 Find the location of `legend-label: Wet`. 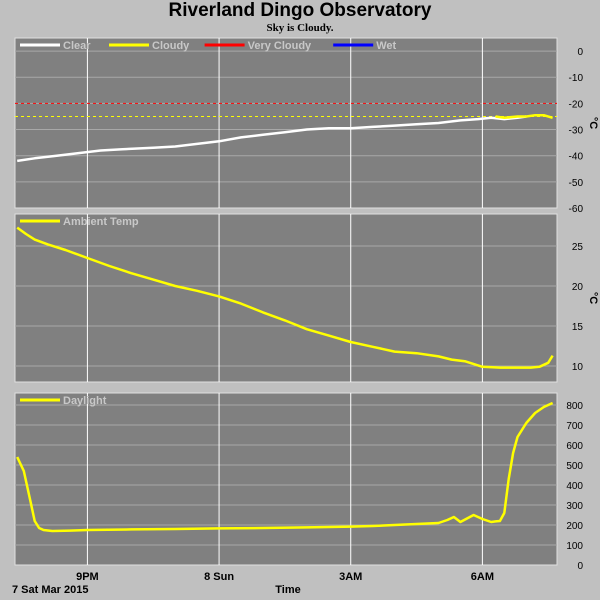

legend-label: Wet is located at coordinates (386, 46).